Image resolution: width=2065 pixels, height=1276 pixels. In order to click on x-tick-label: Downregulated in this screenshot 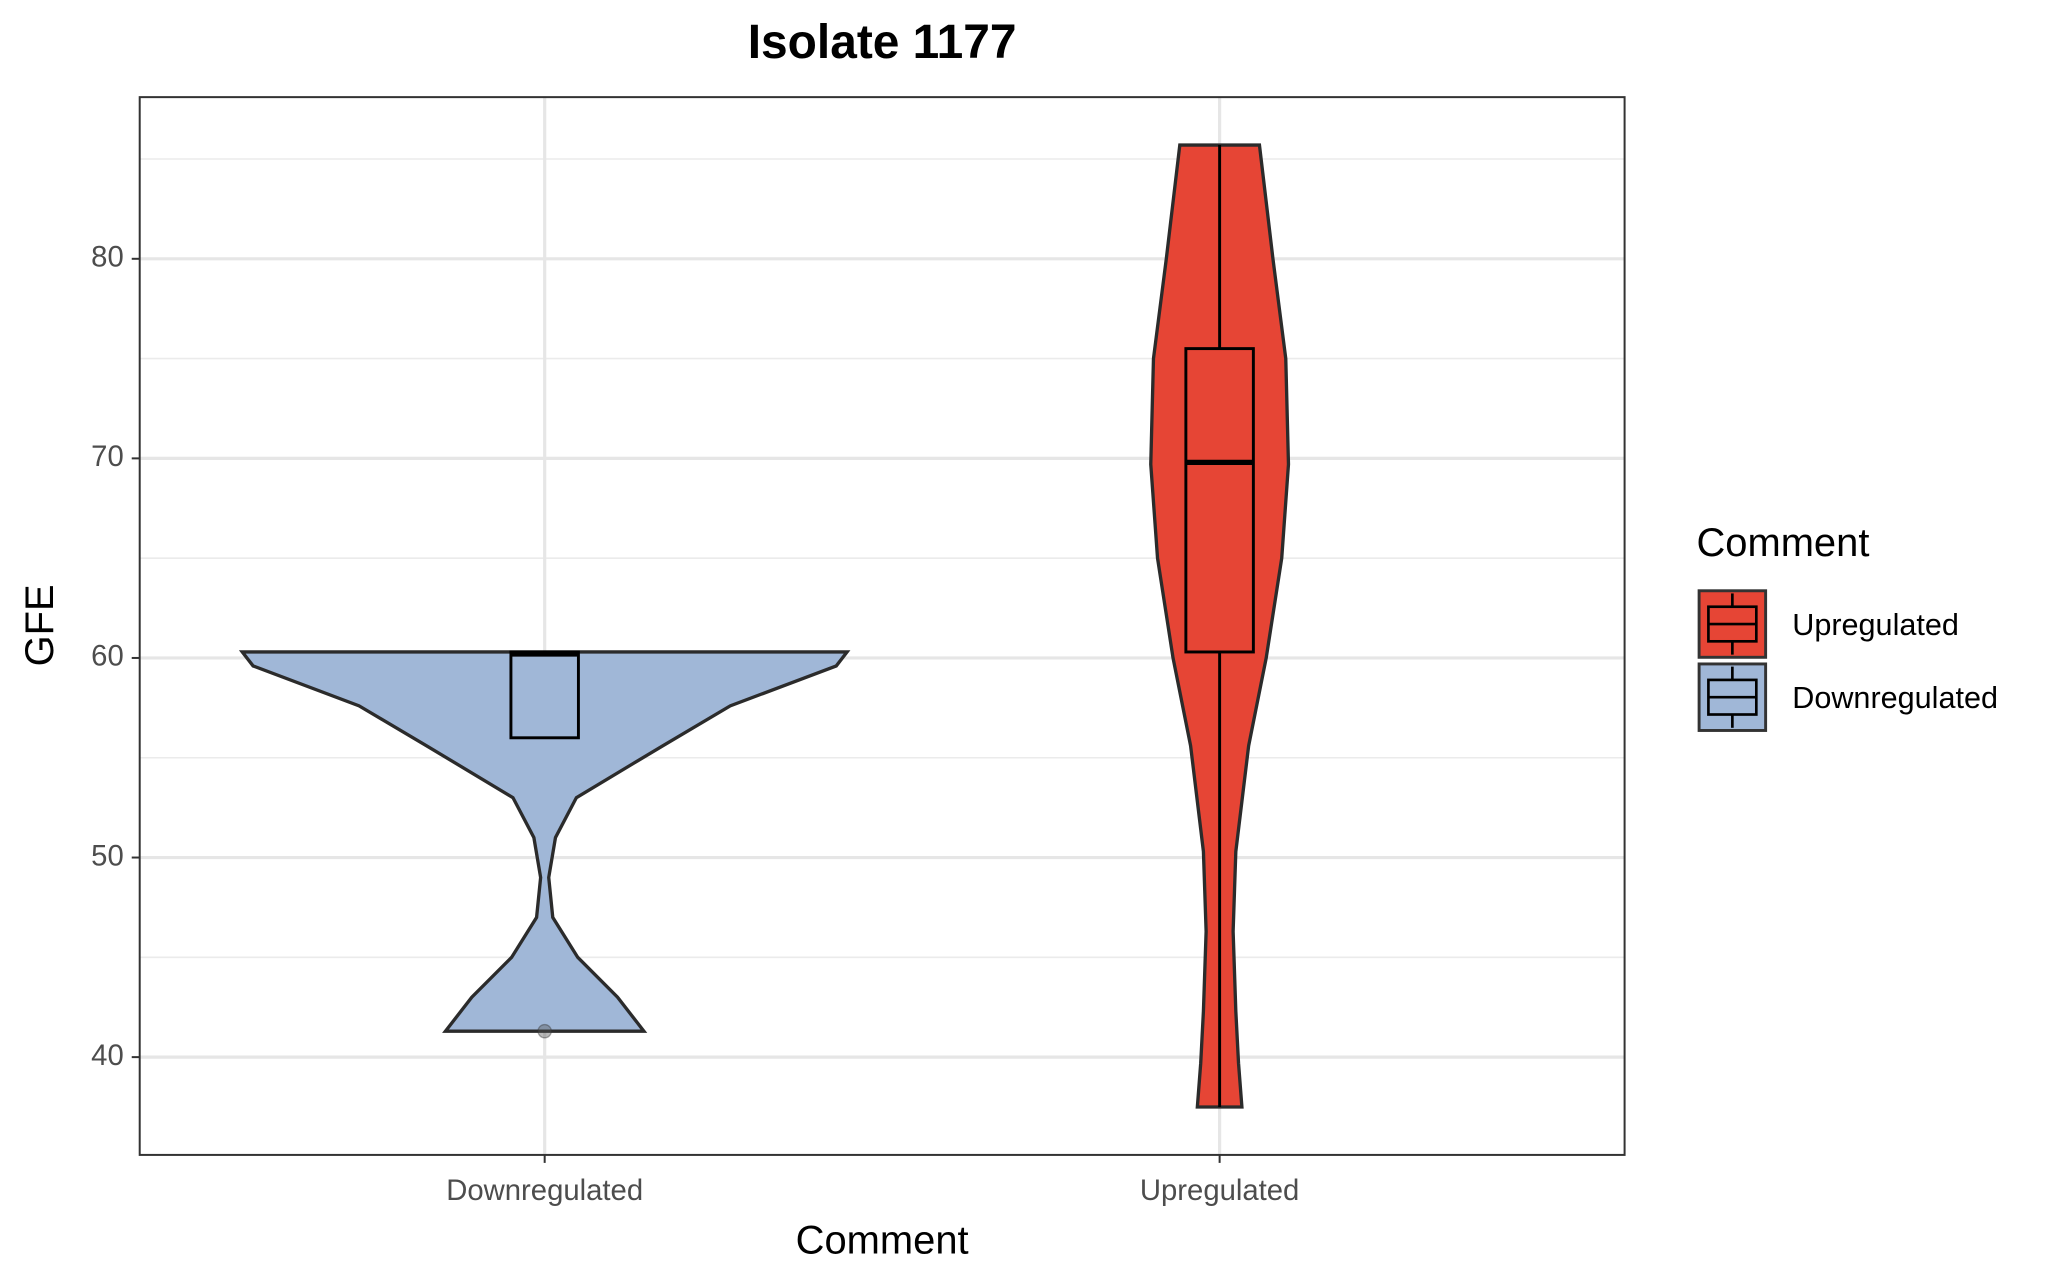, I will do `click(544, 1191)`.